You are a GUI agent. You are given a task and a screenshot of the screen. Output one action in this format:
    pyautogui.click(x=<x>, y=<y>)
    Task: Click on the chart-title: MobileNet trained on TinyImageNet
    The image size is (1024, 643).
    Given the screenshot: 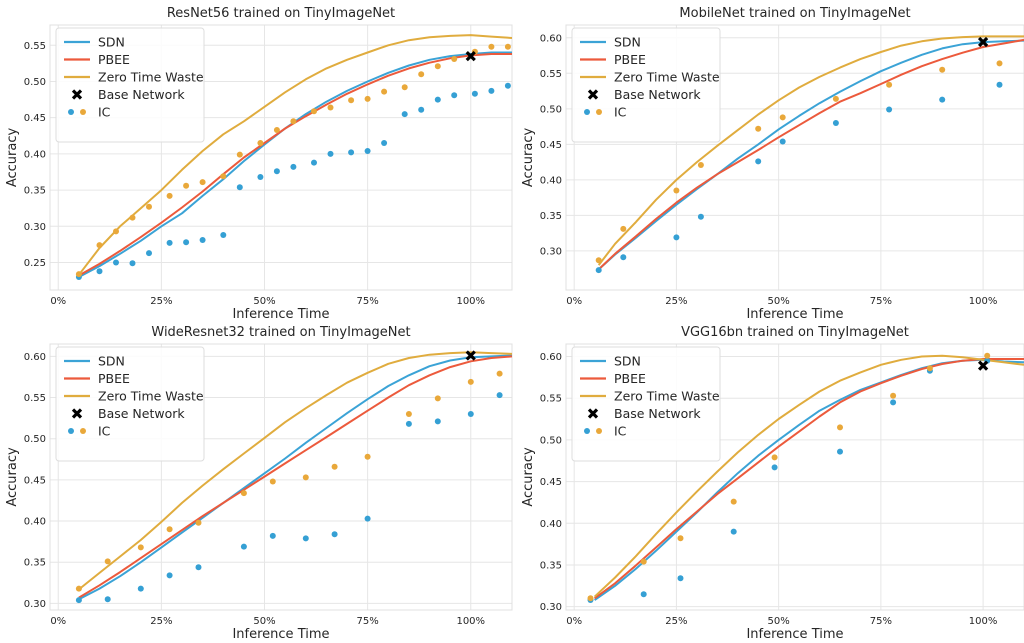 What is the action you would take?
    pyautogui.click(x=794, y=13)
    